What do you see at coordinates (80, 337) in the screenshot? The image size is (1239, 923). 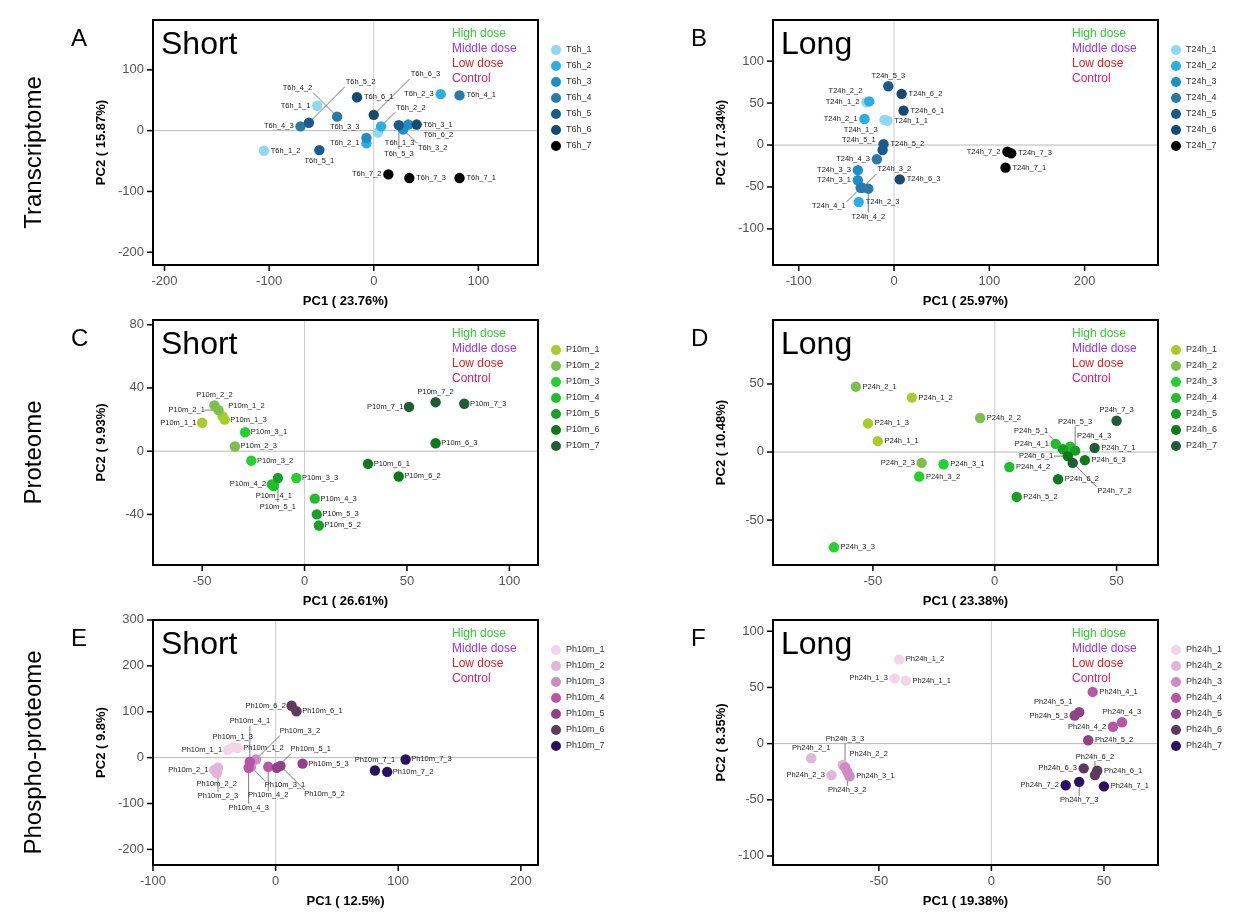 I see `text: C` at bounding box center [80, 337].